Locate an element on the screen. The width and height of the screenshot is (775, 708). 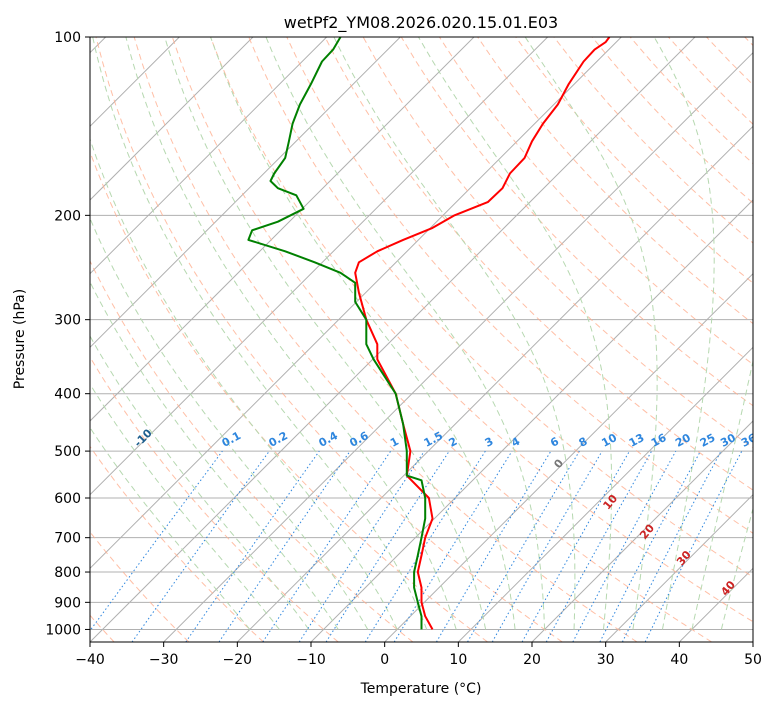
y-tick-label: 300 is located at coordinates (67, 321).